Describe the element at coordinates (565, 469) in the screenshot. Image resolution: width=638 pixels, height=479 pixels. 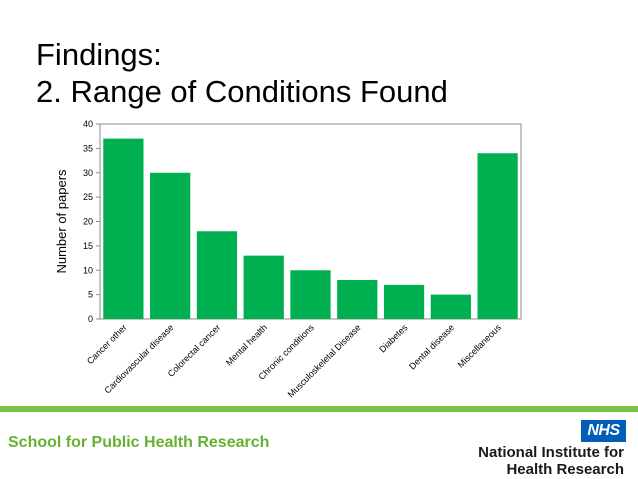
I see `nihr-name-line-2: Health Research` at that location.